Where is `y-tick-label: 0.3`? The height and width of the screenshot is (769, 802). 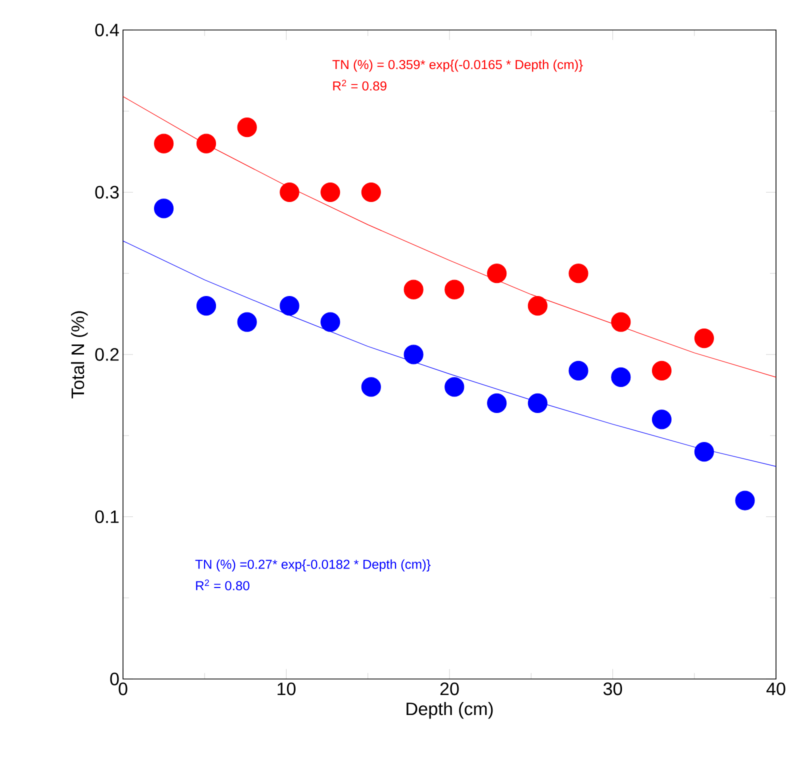
y-tick-label: 0.3 is located at coordinates (107, 192).